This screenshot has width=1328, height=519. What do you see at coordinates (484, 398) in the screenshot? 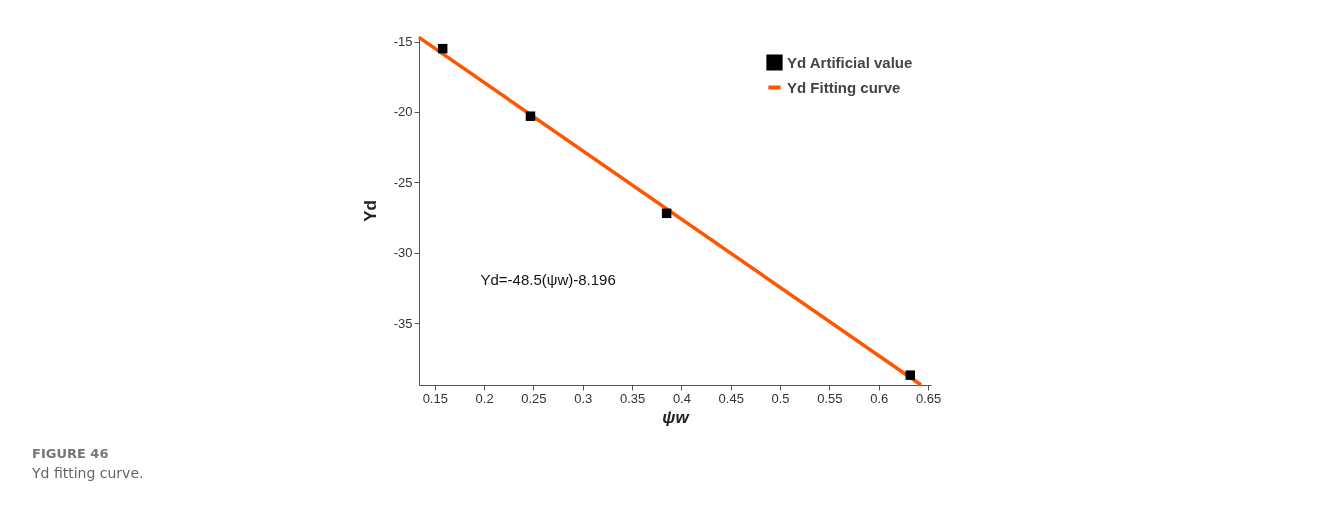
I see `x-tick-label: 0.2` at bounding box center [484, 398].